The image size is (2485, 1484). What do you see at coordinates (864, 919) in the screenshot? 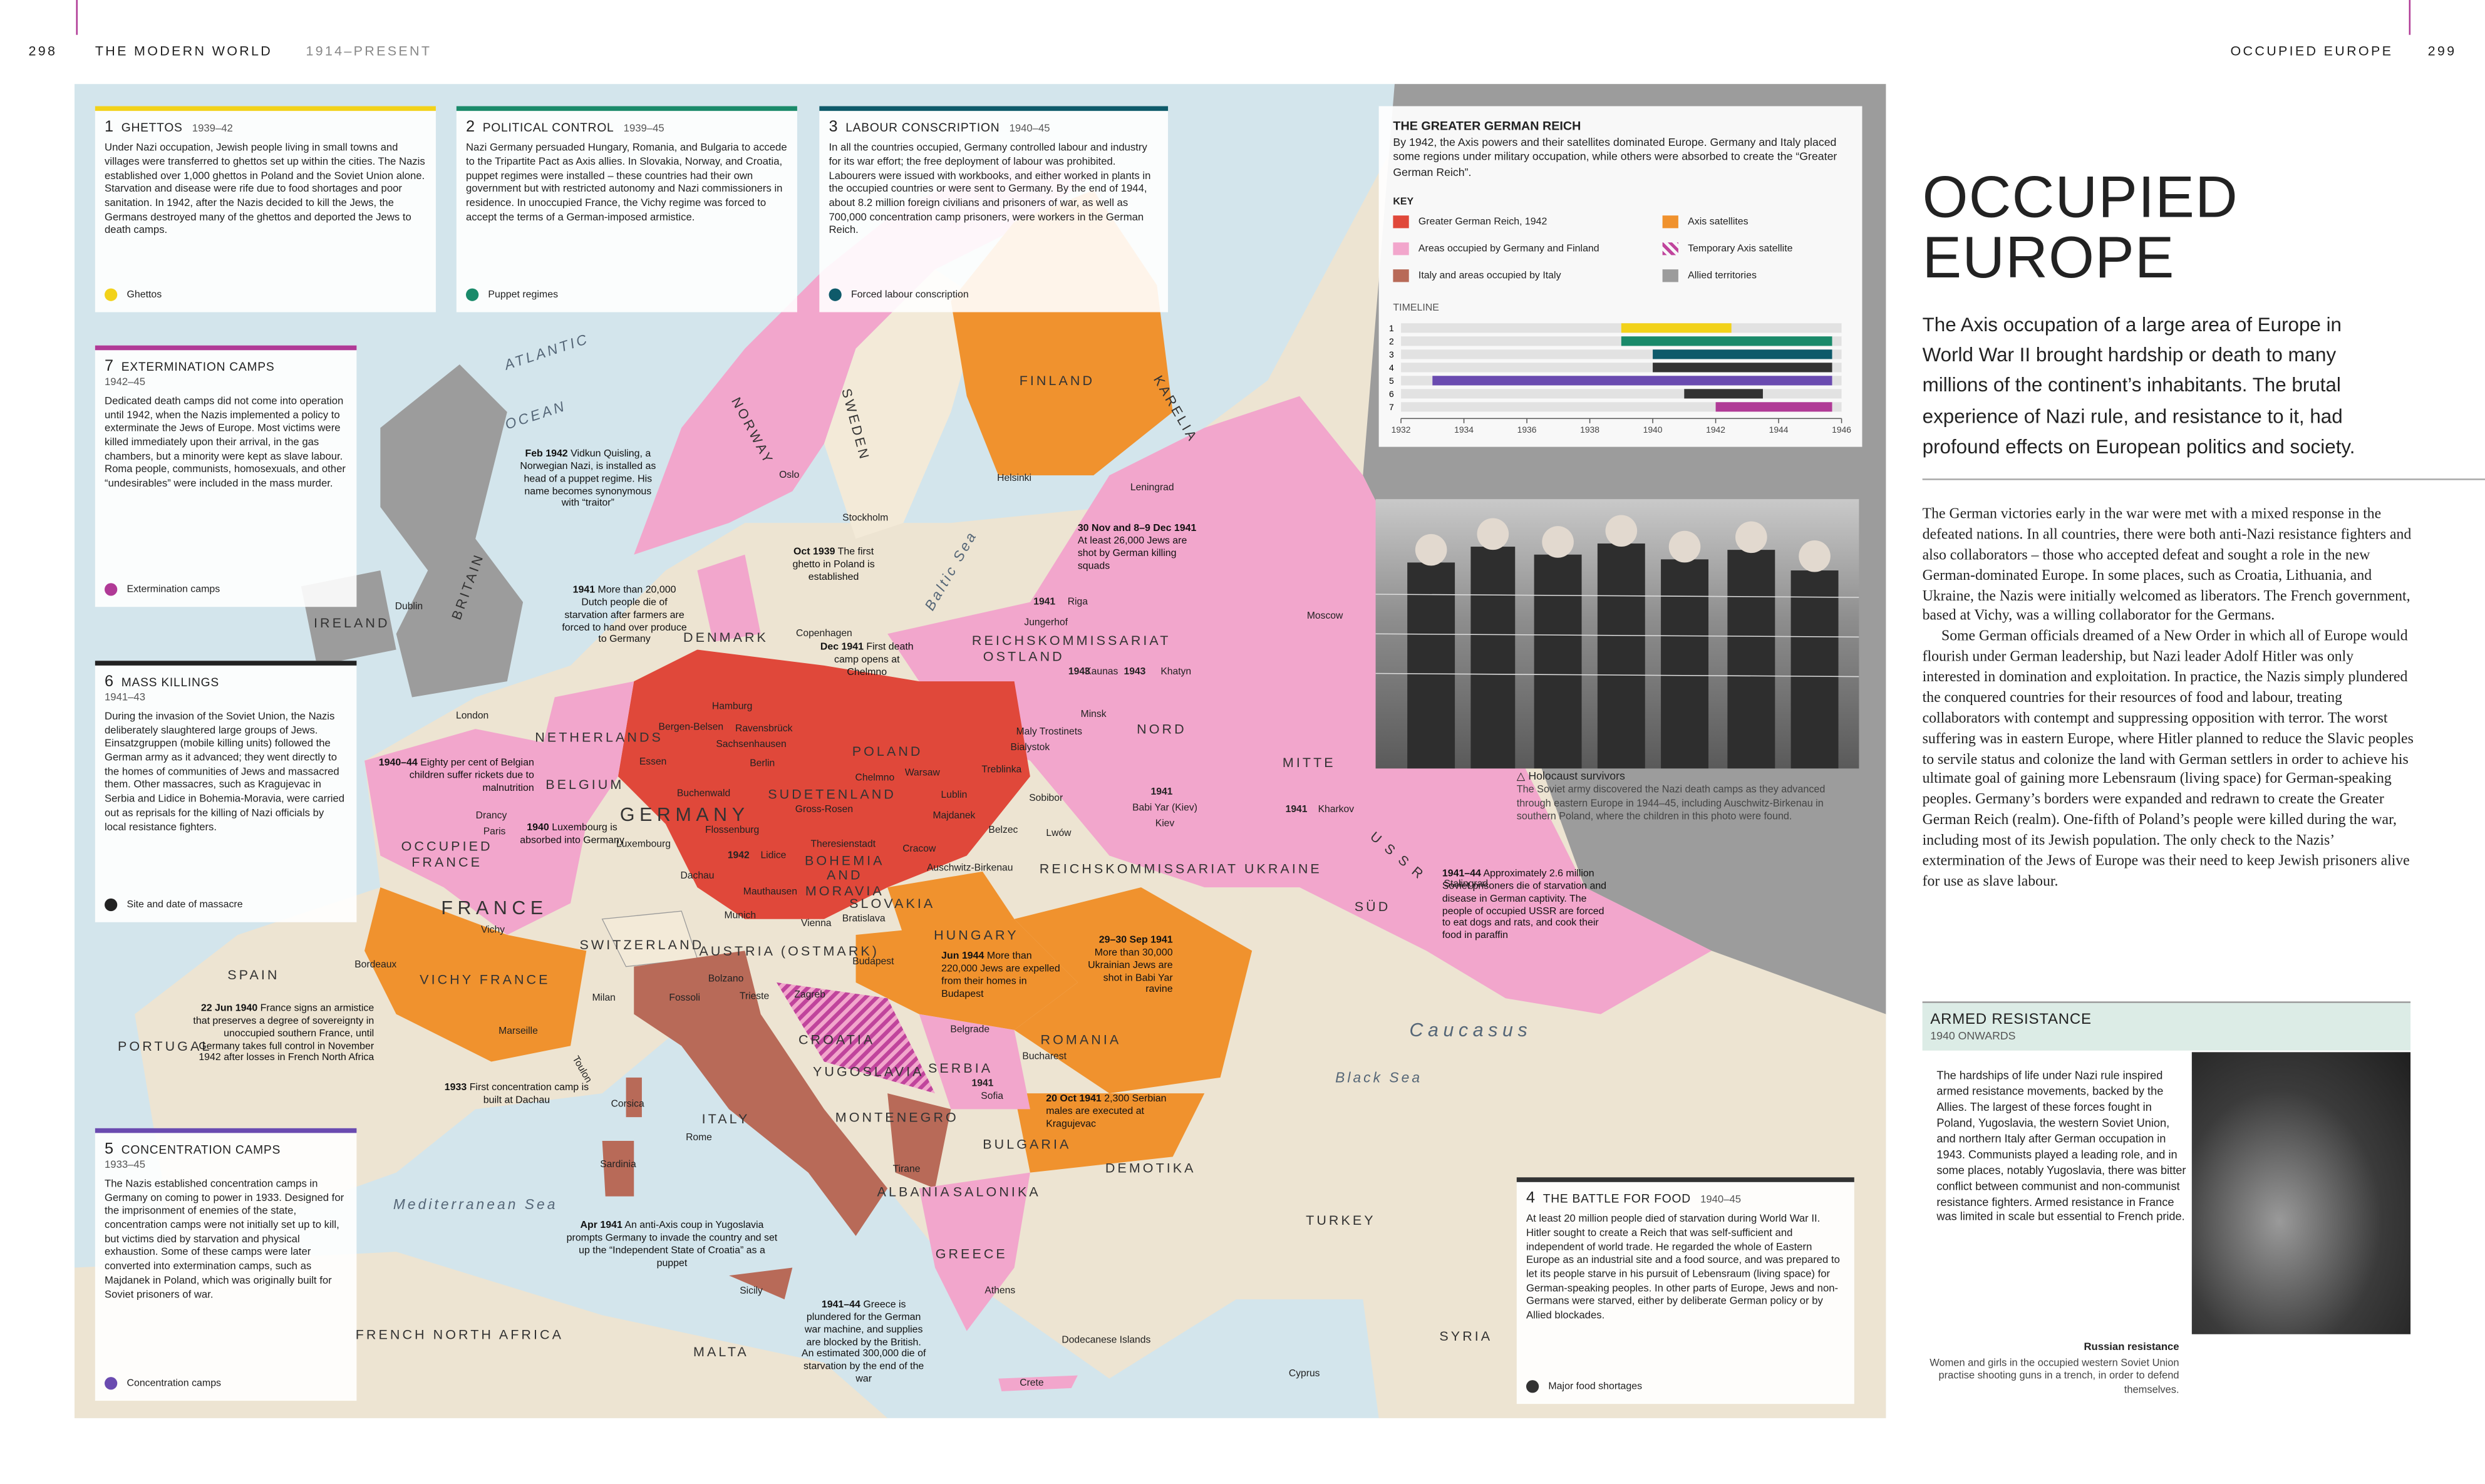
I see `map-label: Bratislava` at bounding box center [864, 919].